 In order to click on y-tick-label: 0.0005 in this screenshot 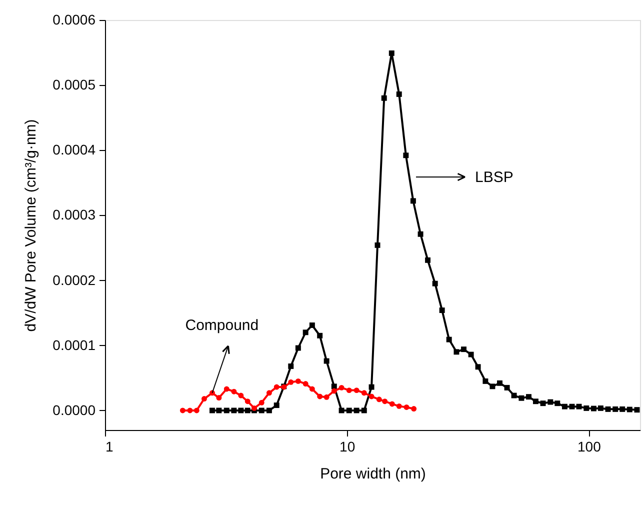, I will do `click(74, 84)`.